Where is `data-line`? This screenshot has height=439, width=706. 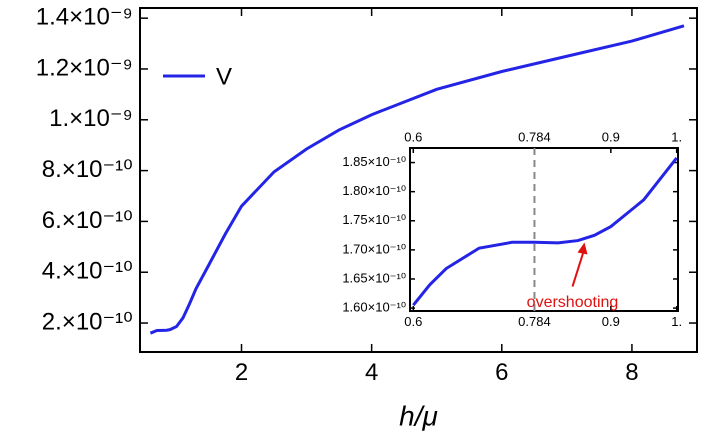 data-line is located at coordinates (545, 231).